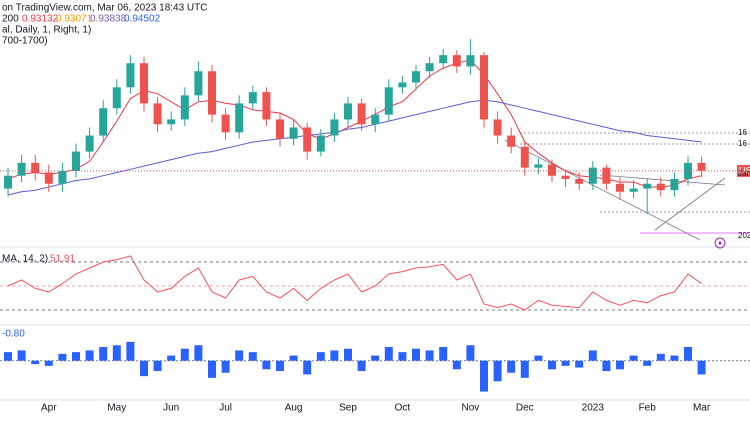  Describe the element at coordinates (471, 408) in the screenshot. I see `x-tick-label: Nov` at that location.